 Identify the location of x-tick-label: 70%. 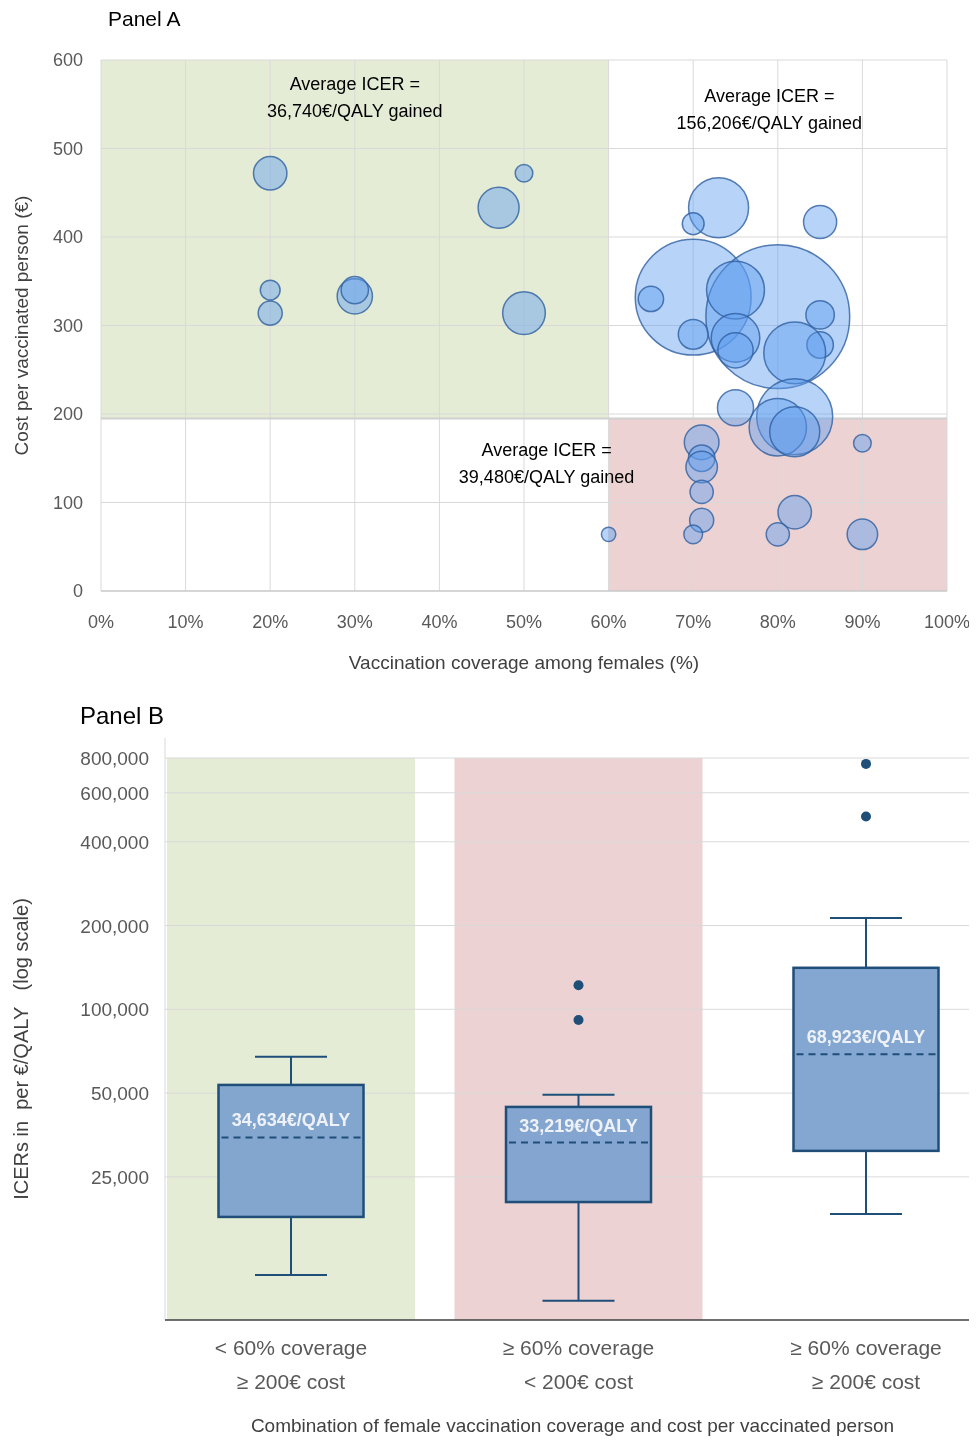
(693, 622).